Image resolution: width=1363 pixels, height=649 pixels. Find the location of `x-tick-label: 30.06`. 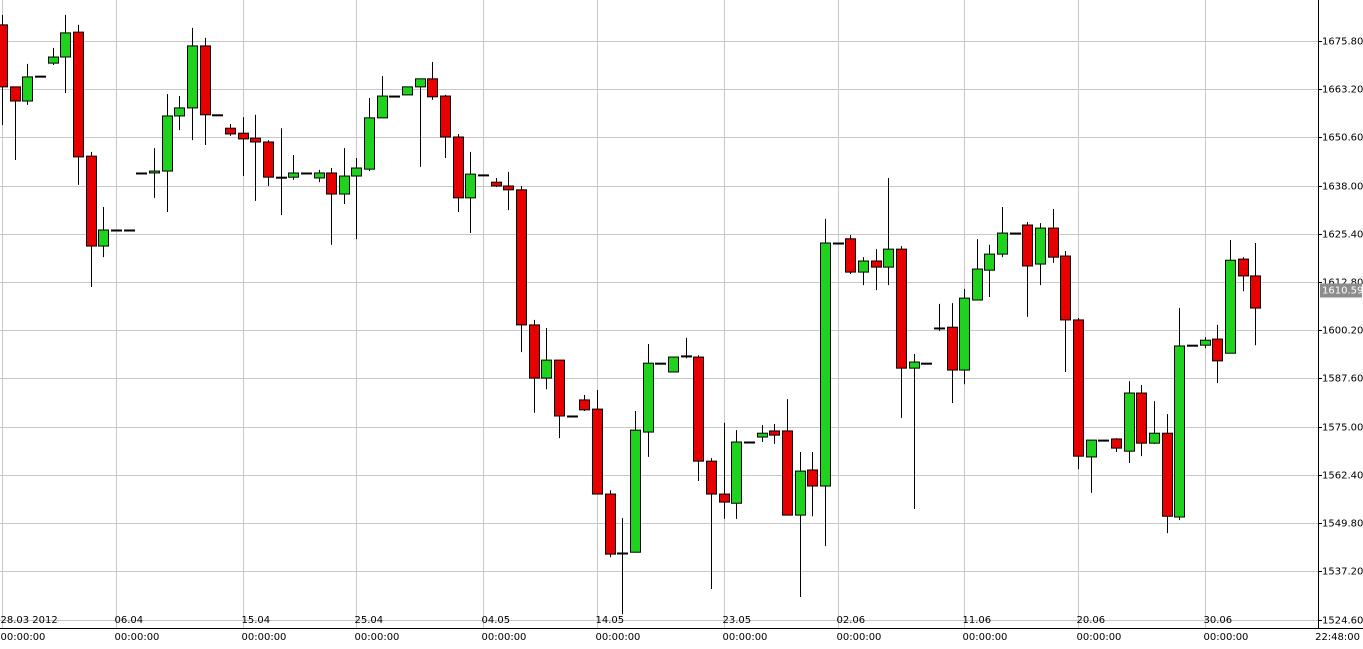

x-tick-label: 30.06 is located at coordinates (1218, 620).